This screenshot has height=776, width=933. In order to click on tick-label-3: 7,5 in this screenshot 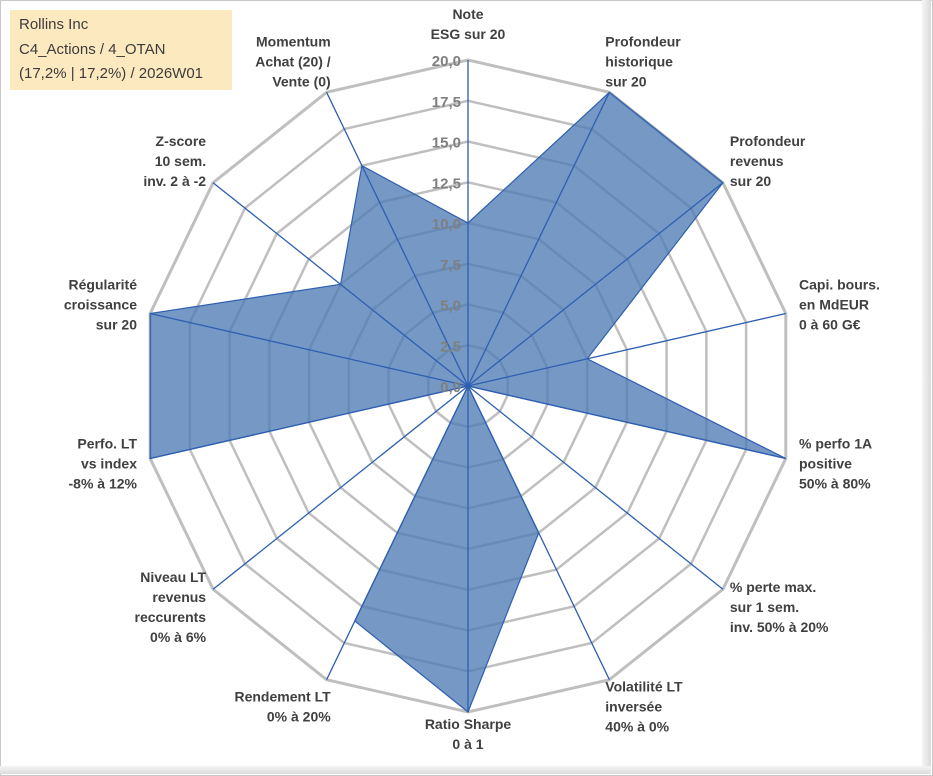, I will do `click(450, 265)`.